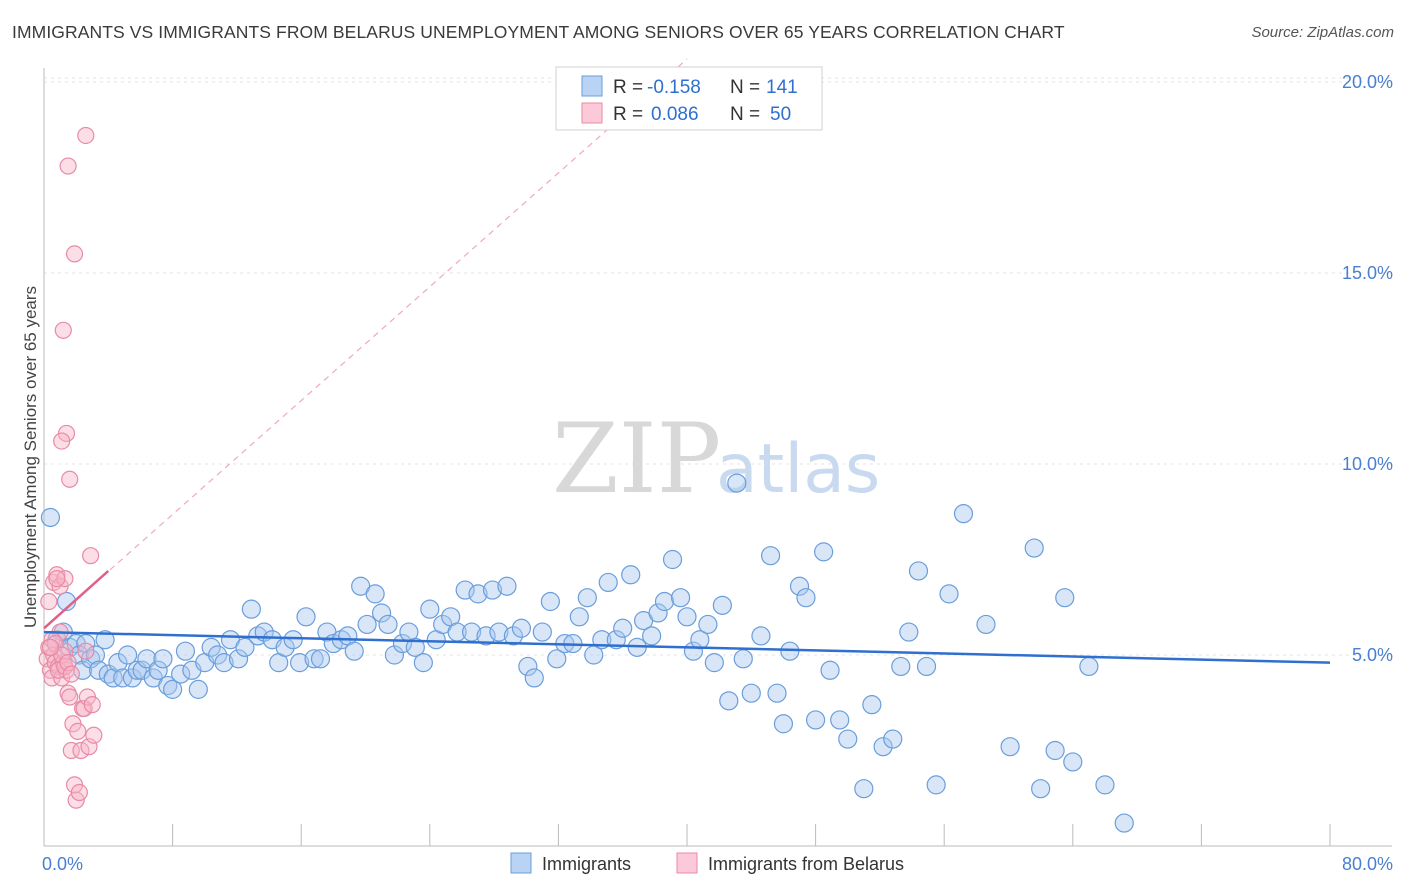  Describe the element at coordinates (687, 863) in the screenshot. I see `bottom-legend-swatch-belarus` at that location.